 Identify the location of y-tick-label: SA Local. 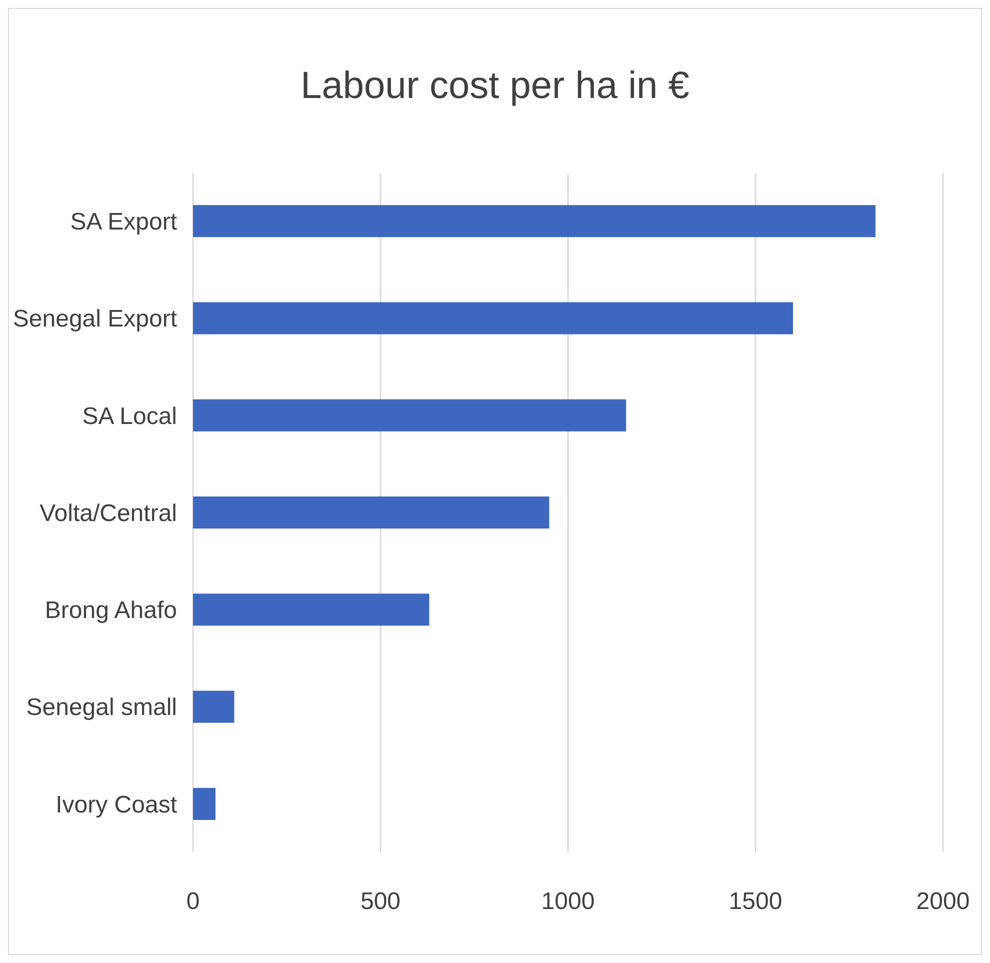
(129, 416).